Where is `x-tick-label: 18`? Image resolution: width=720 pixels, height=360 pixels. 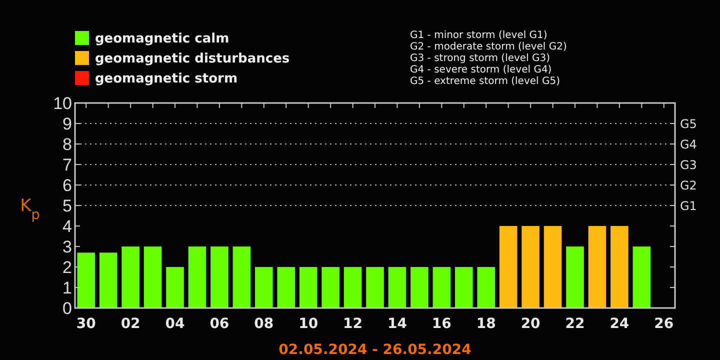 x-tick-label: 18 is located at coordinates (486, 324).